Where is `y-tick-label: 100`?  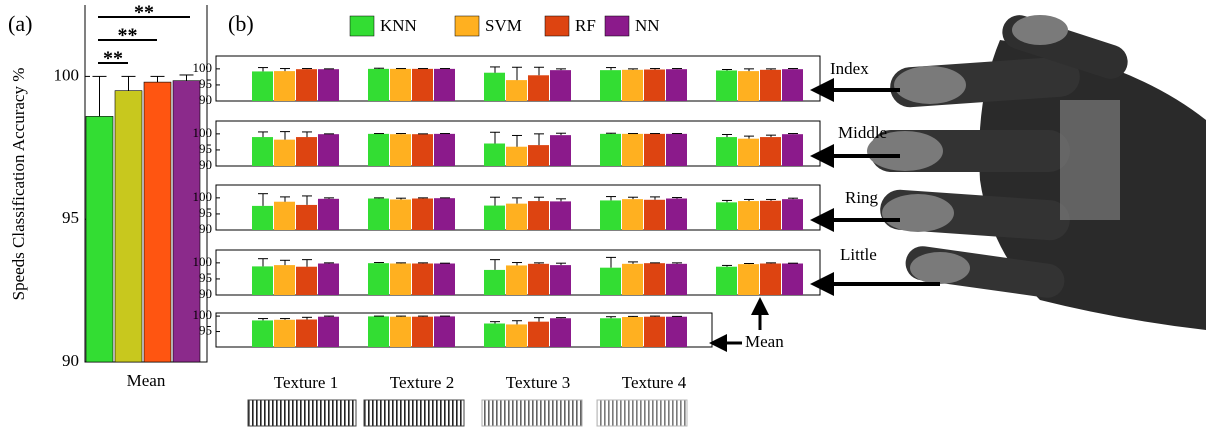 y-tick-label: 100 is located at coordinates (203, 67).